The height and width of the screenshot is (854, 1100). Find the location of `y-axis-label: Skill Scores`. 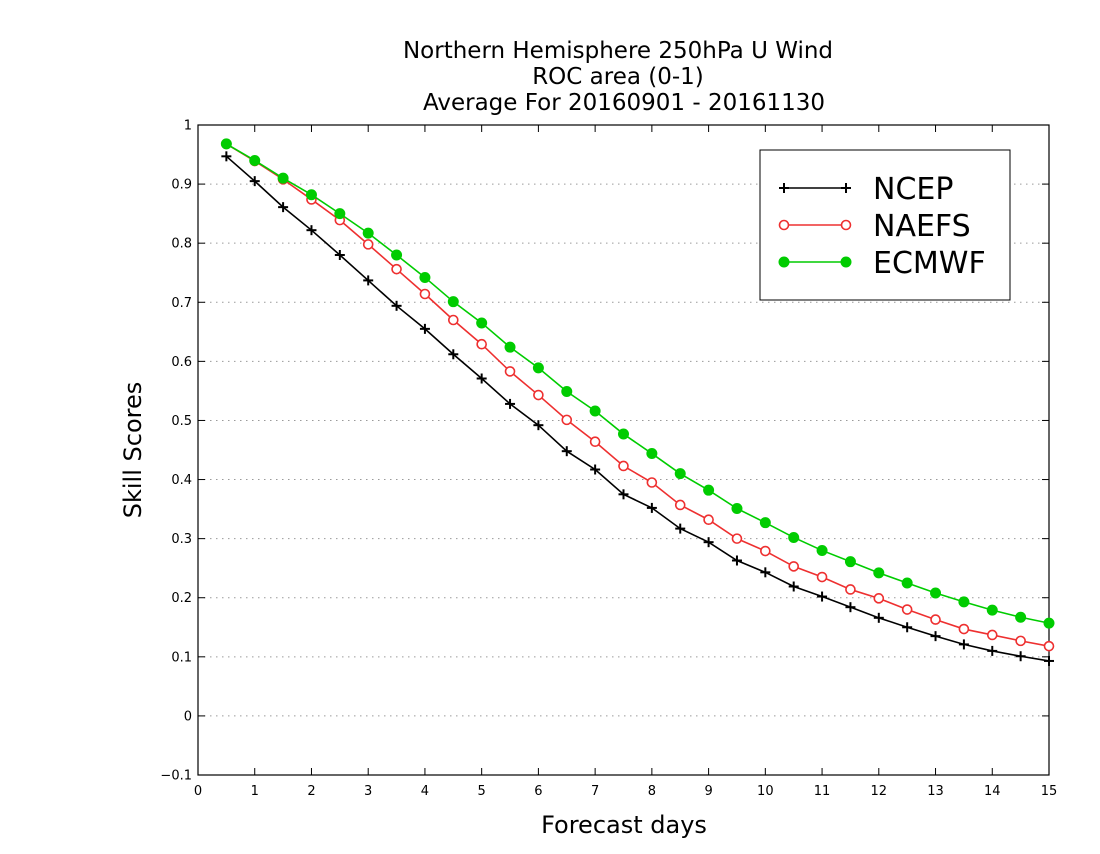

y-axis-label: Skill Scores is located at coordinates (133, 450).